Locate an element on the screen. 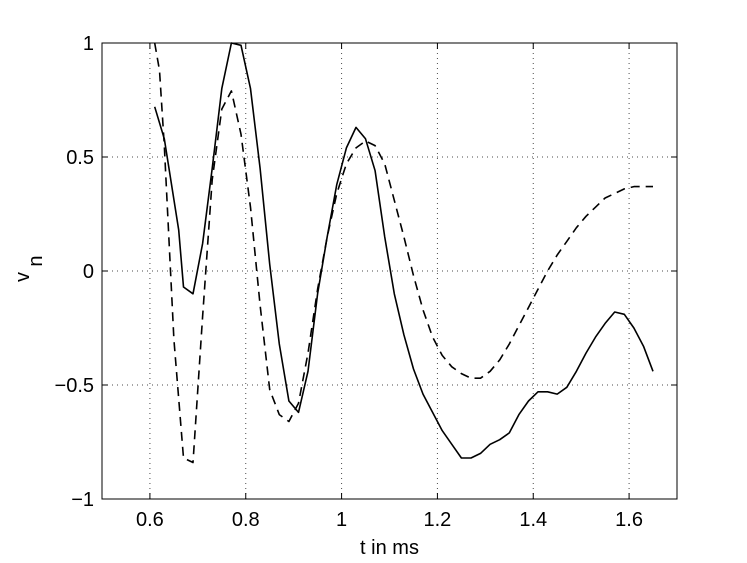 The width and height of the screenshot is (747, 563). x-tick-label: 1.4 is located at coordinates (533, 520).